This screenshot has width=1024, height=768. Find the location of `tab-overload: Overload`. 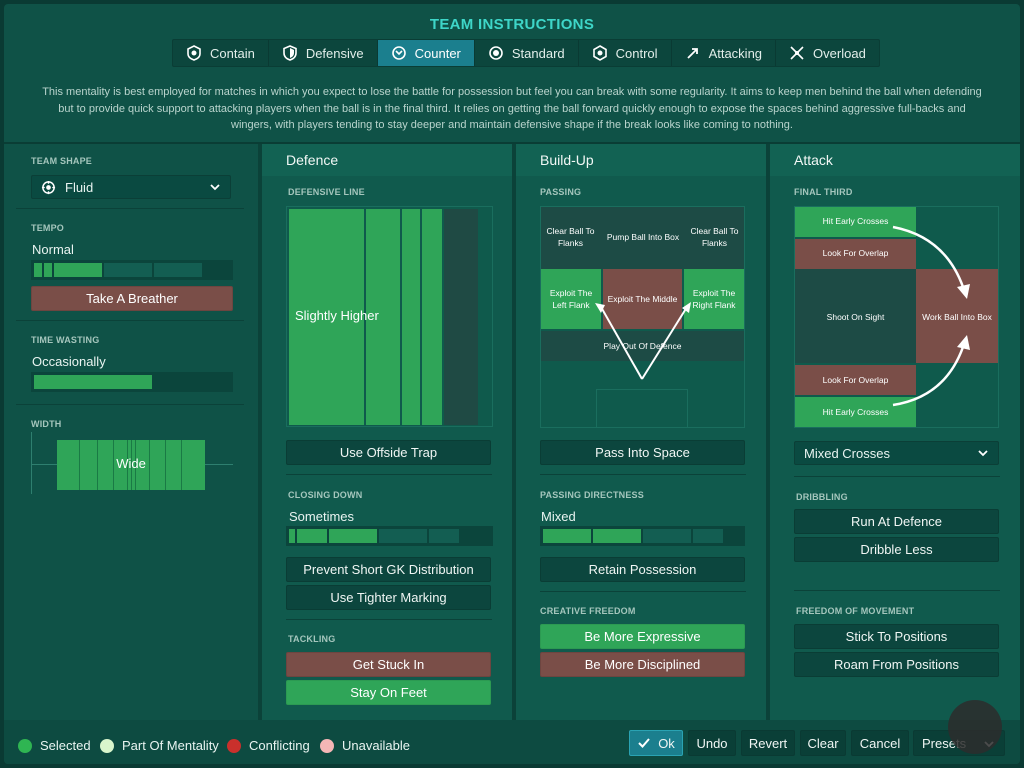

tab-overload: Overload is located at coordinates (827, 53).